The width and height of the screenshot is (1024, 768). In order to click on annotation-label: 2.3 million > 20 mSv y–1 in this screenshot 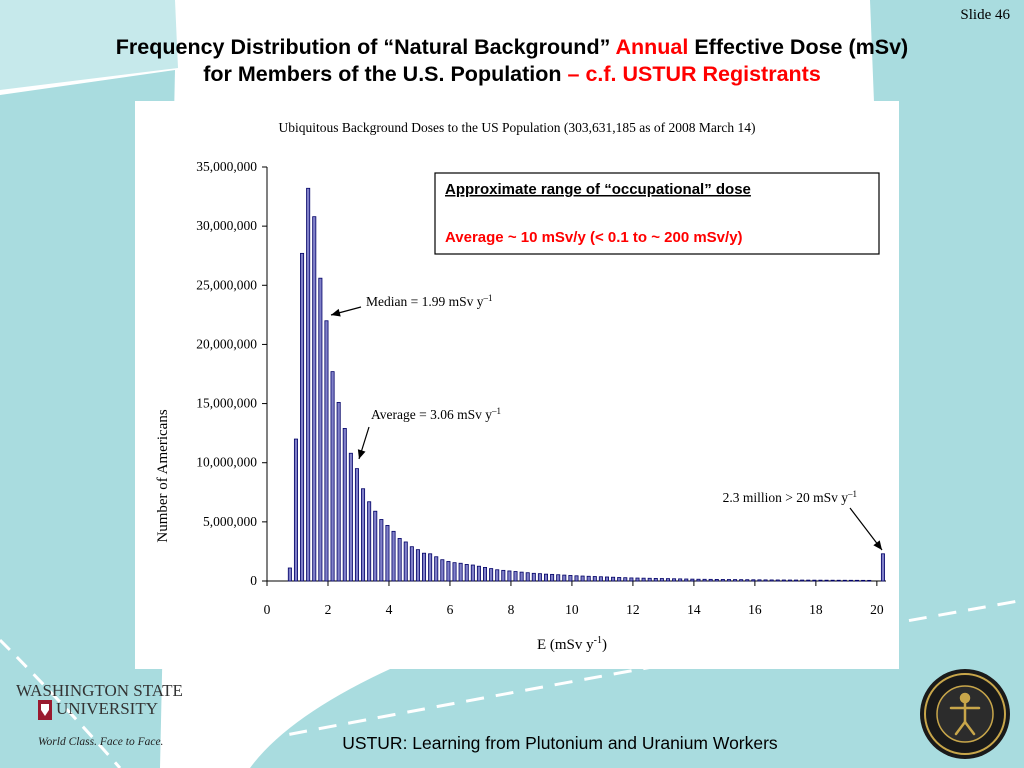, I will do `click(790, 497)`.